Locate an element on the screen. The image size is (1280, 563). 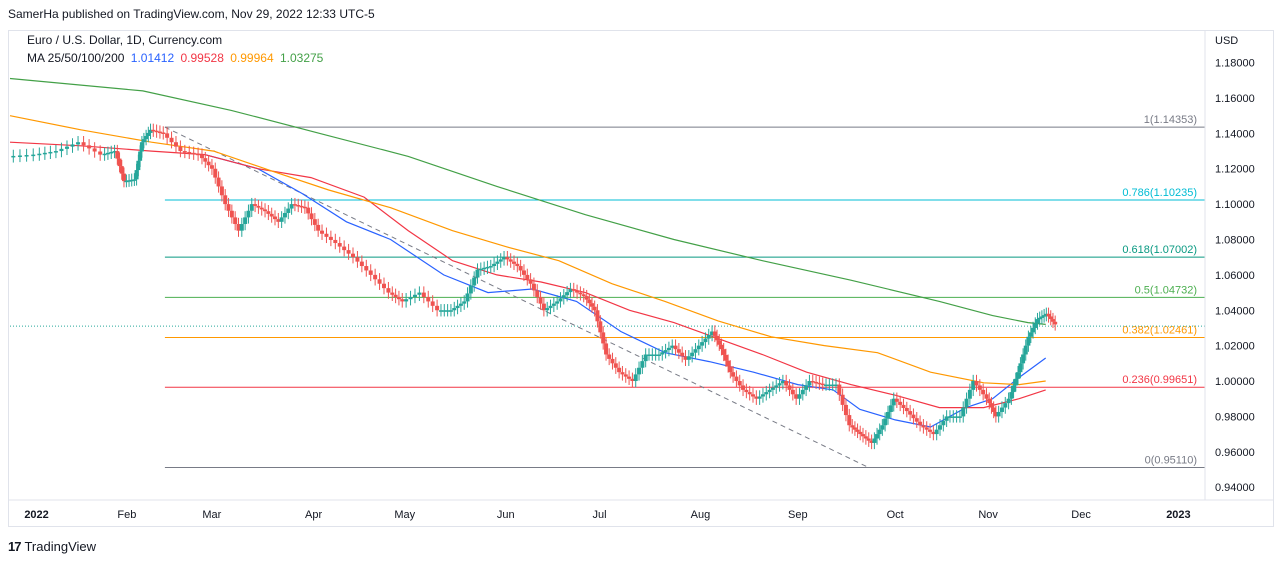
symbol-title: Euro / U.S. Dollar, 1D, Currency.com is located at coordinates (125, 40).